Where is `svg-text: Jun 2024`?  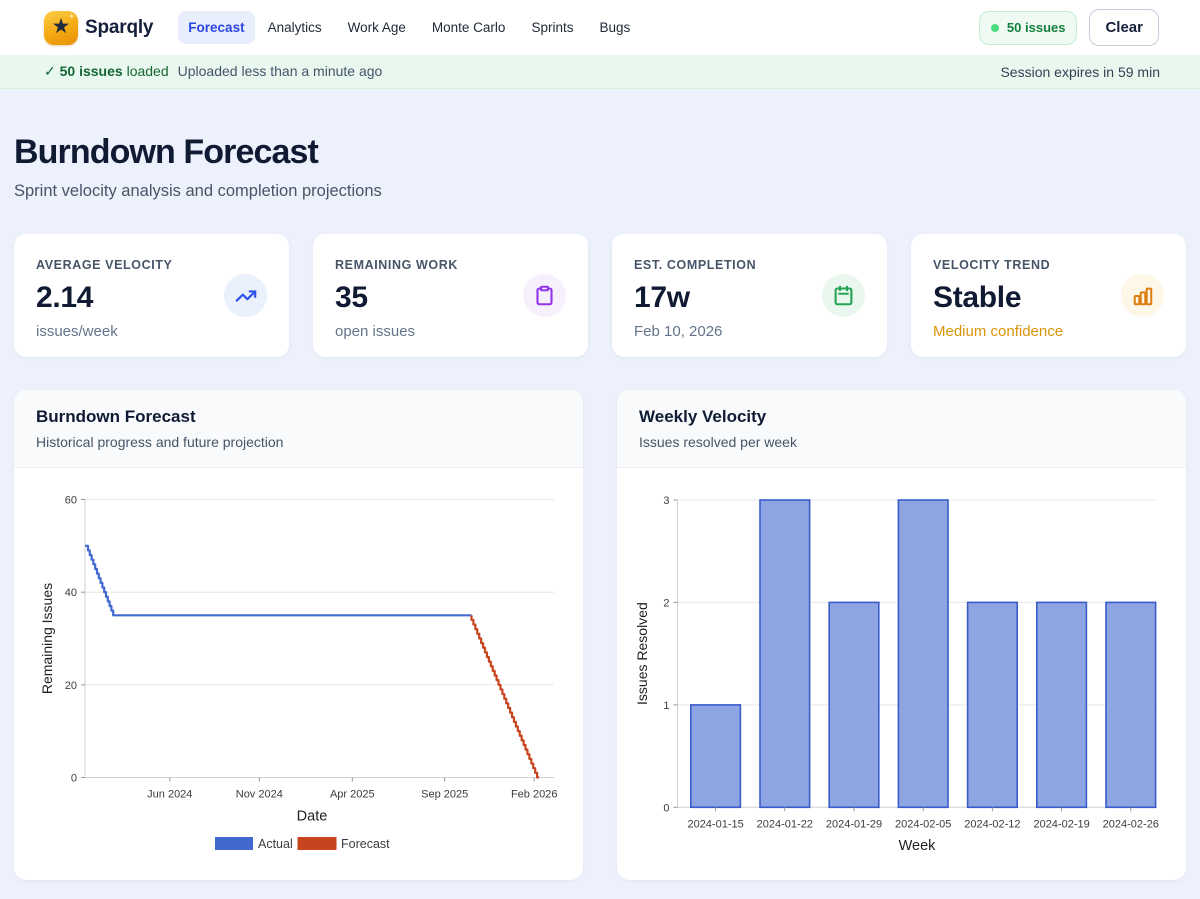
svg-text: Jun 2024 is located at coordinates (169, 795).